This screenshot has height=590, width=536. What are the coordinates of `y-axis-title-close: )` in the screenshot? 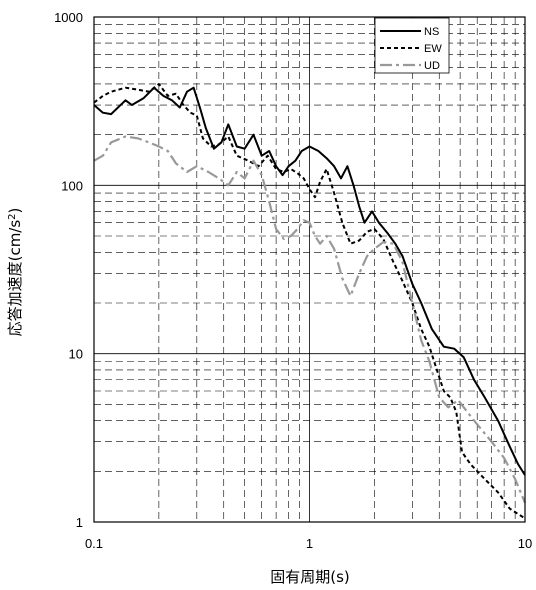 It's located at (15, 211).